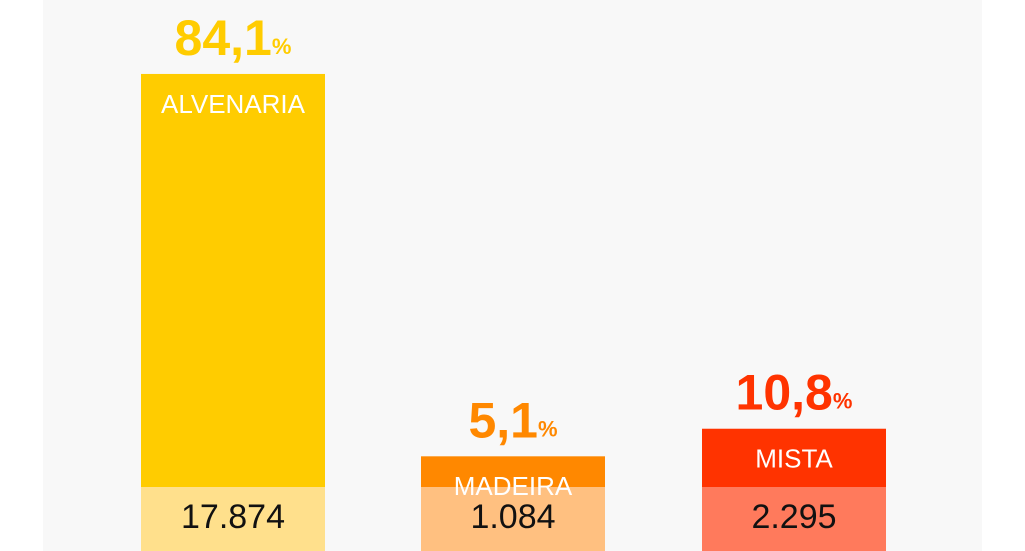 This screenshot has width=1025, height=551. I want to click on category-label: MISTA, so click(794, 459).